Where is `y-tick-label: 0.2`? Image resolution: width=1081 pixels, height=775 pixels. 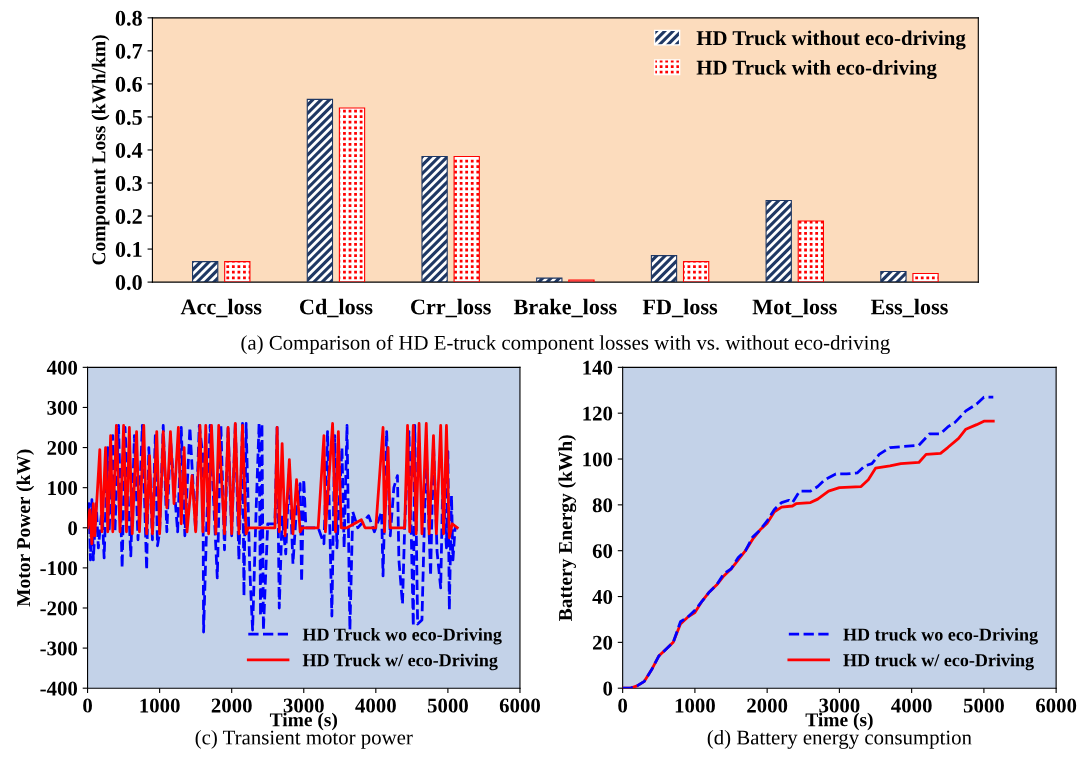
y-tick-label: 0.2 is located at coordinates (128, 216).